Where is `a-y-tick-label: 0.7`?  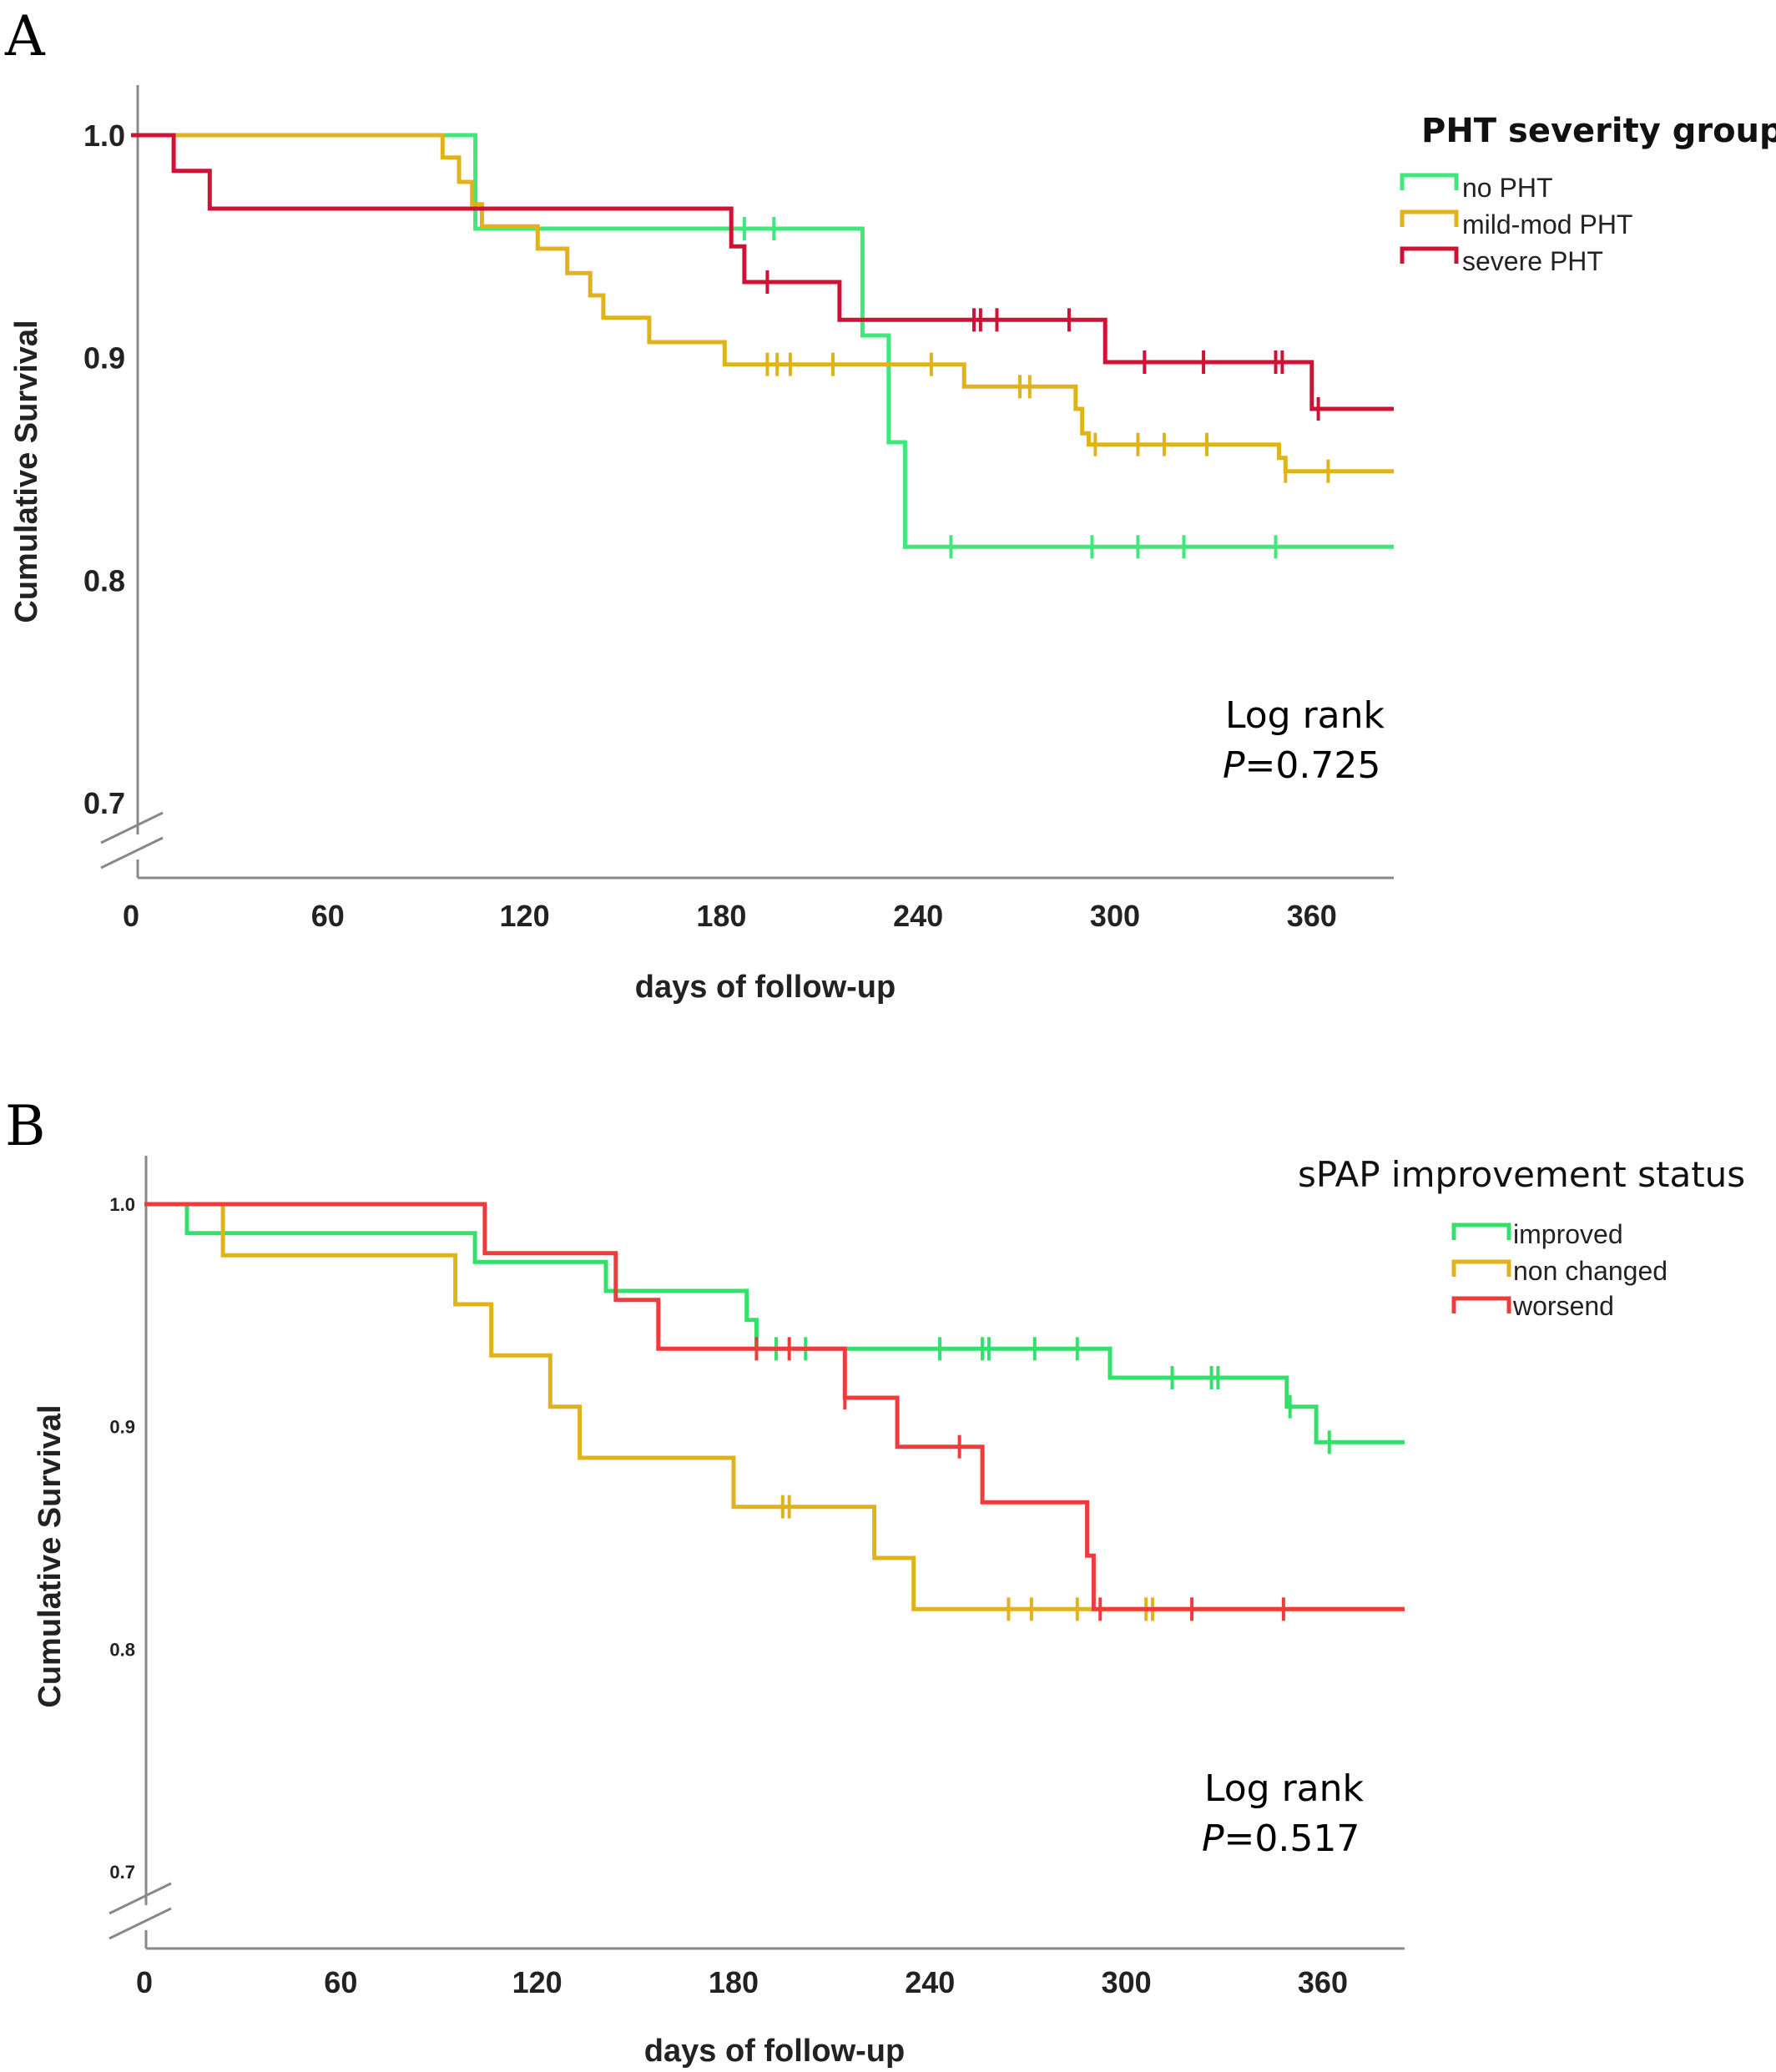 a-y-tick-label: 0.7 is located at coordinates (104, 803).